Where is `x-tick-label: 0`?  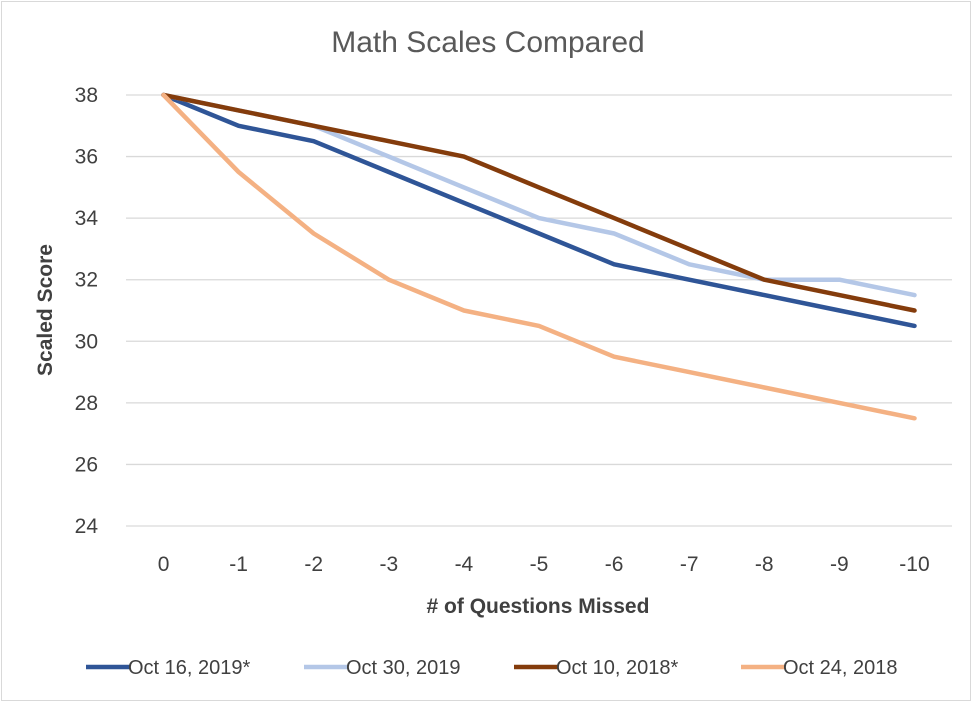
x-tick-label: 0 is located at coordinates (164, 564).